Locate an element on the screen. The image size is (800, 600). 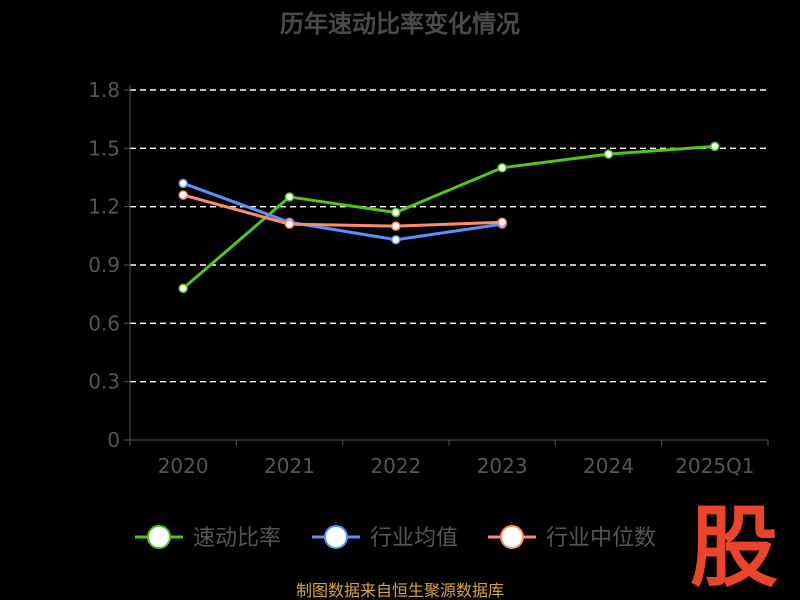
chart-title: 历年速动比率变化情况 is located at coordinates (400, 24).